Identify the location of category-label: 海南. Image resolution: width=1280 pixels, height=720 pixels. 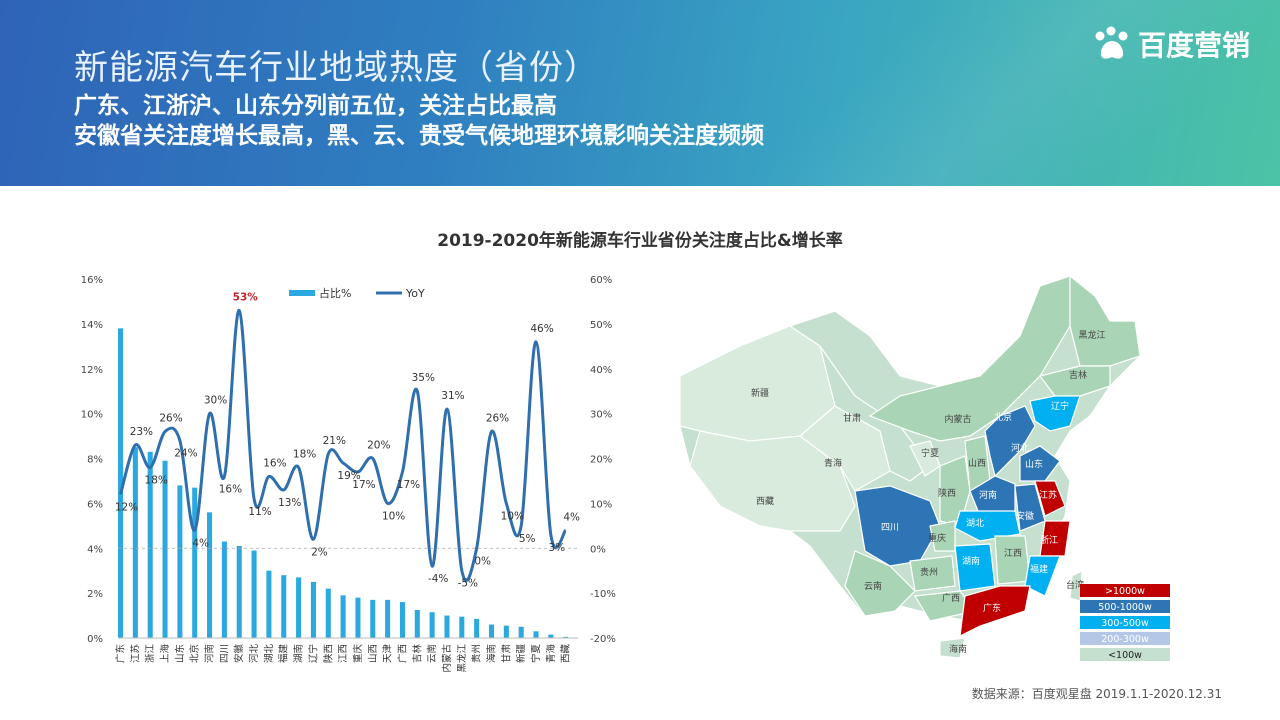
(491, 653).